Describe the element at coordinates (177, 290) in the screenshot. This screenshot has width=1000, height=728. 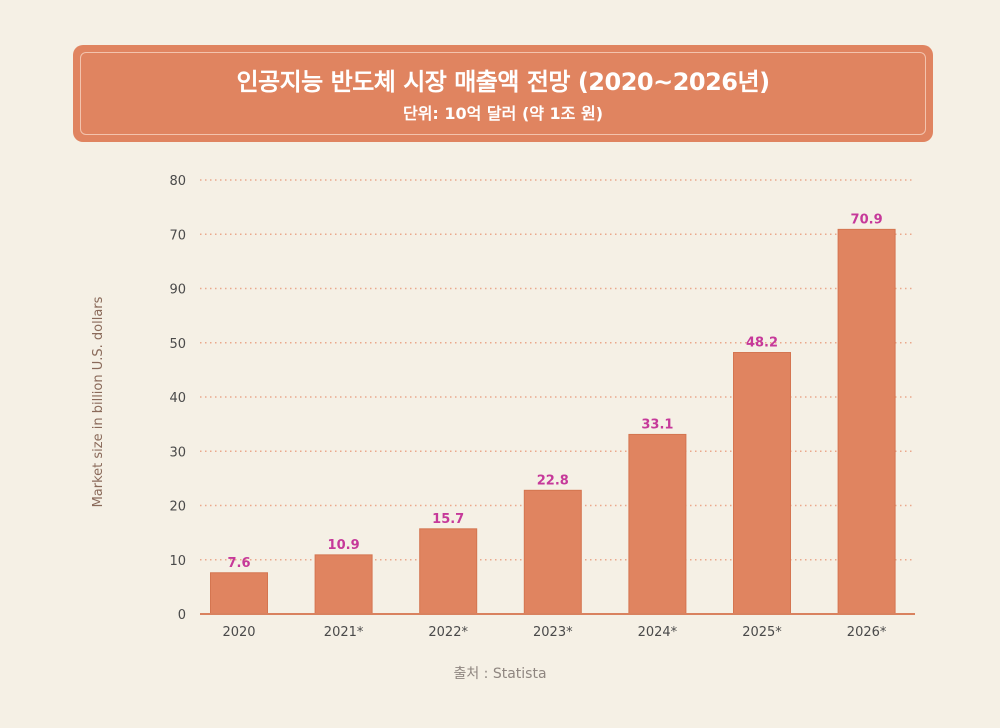
I see `y-tick-label: 90` at that location.